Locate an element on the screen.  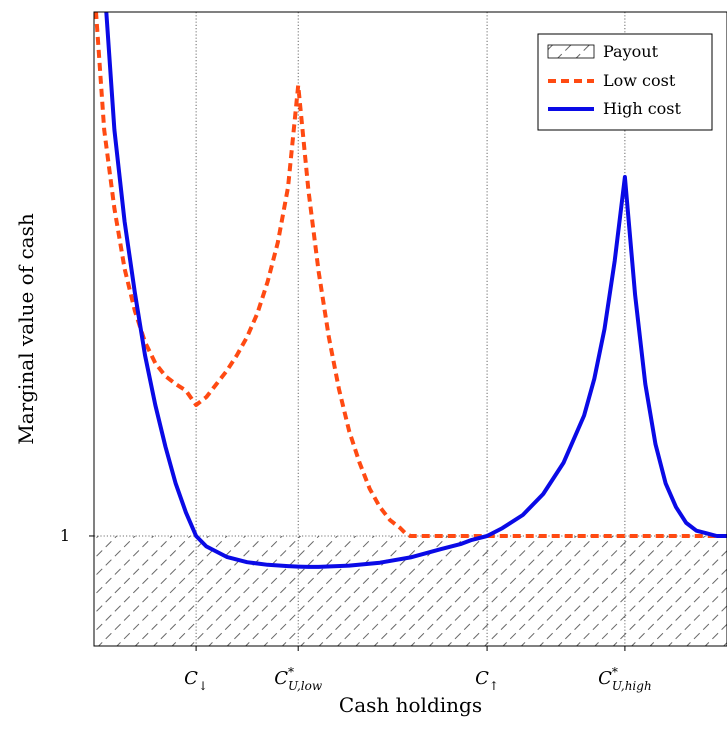
x-tick-label-2: C↑ is located at coordinates (487, 680).